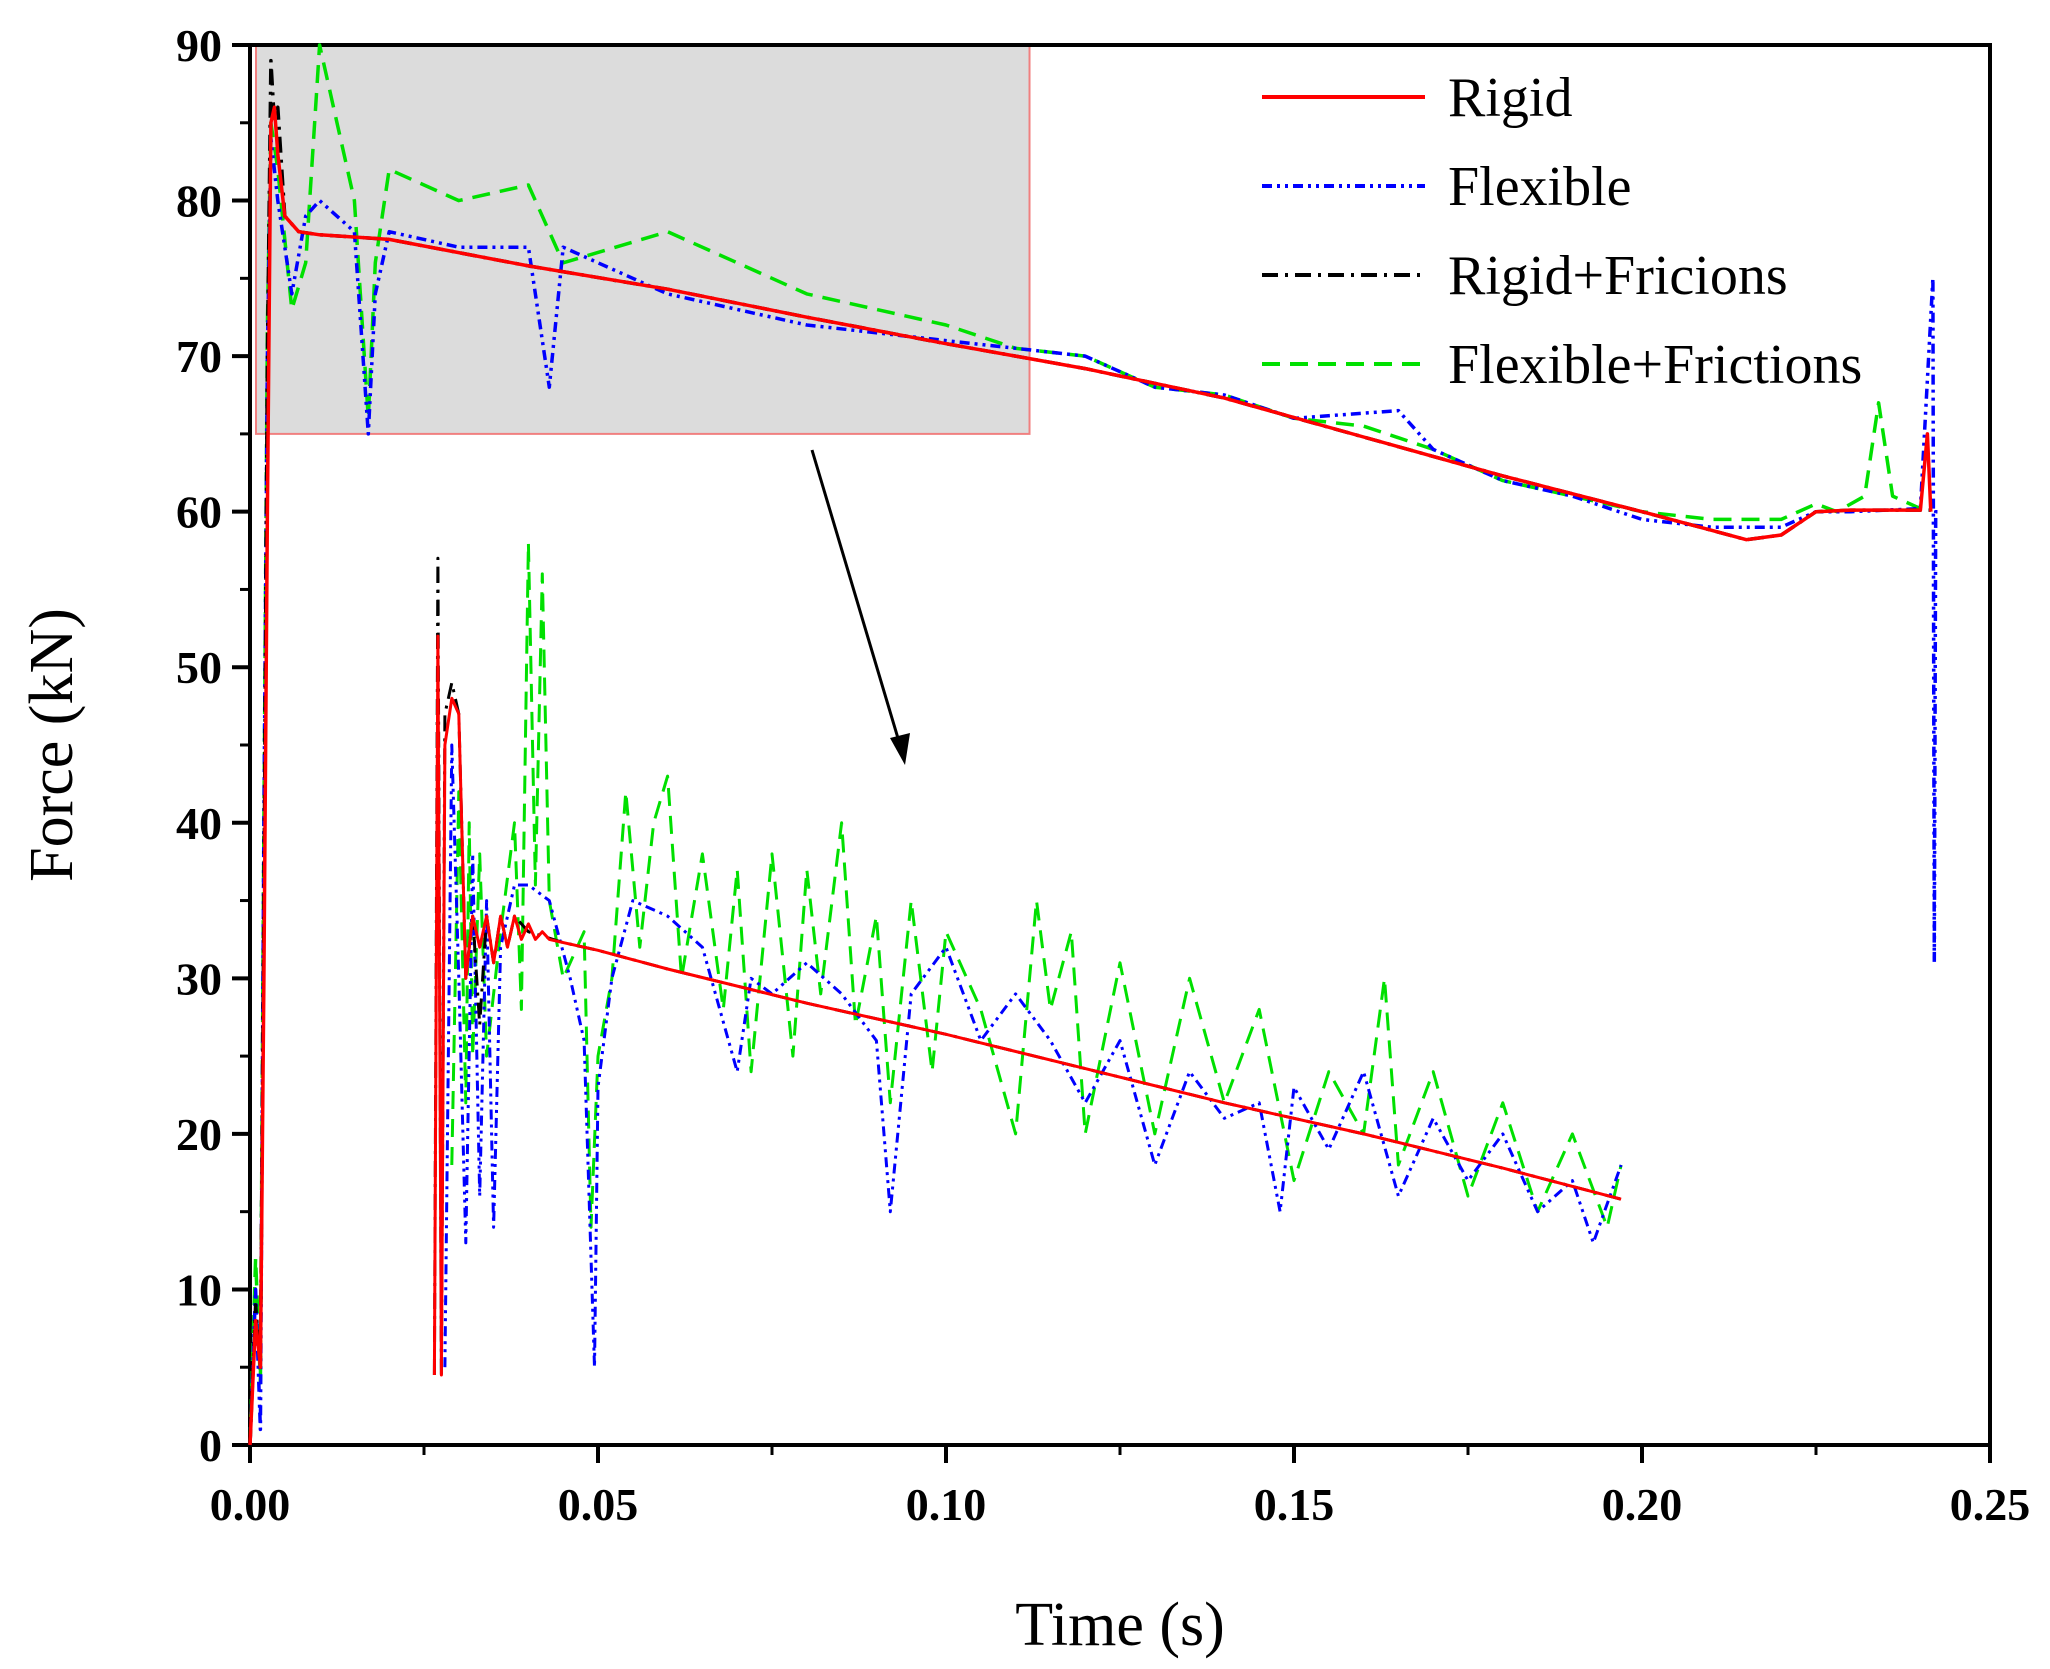  Describe the element at coordinates (250, 1504) in the screenshot. I see `x-tick-label: 0.00` at that location.